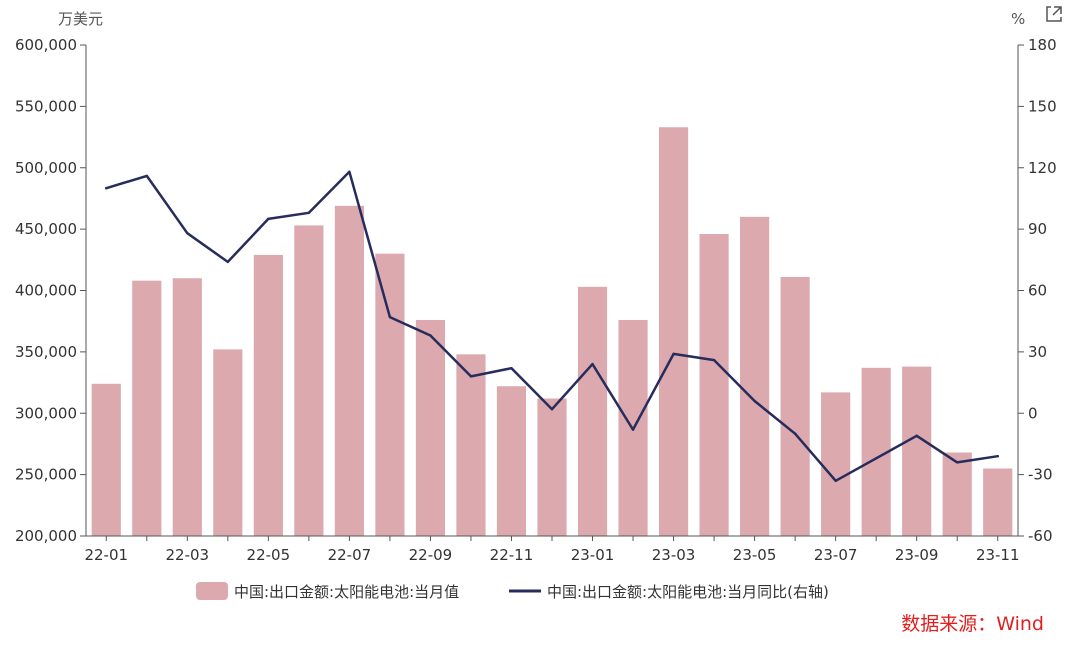  What do you see at coordinates (593, 555) in the screenshot?
I see `x-tick-label: 23-01` at bounding box center [593, 555].